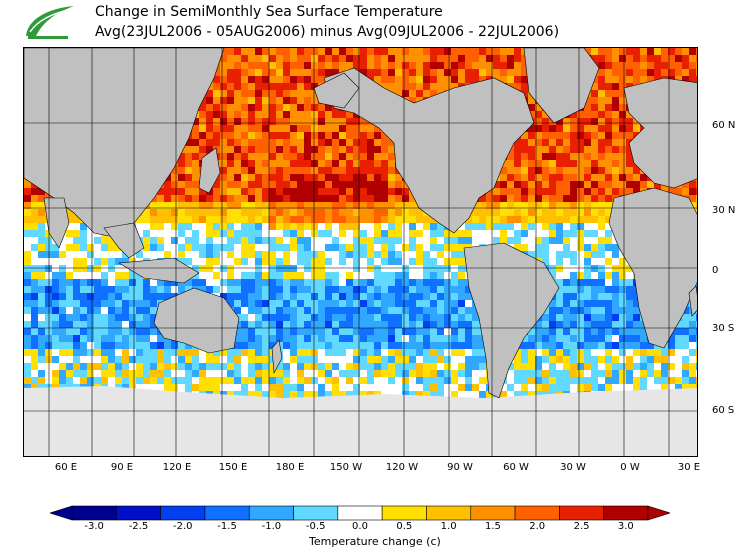 The width and height of the screenshot is (755, 560). I want to click on colorbar-tick-label: 0.0, so click(360, 526).